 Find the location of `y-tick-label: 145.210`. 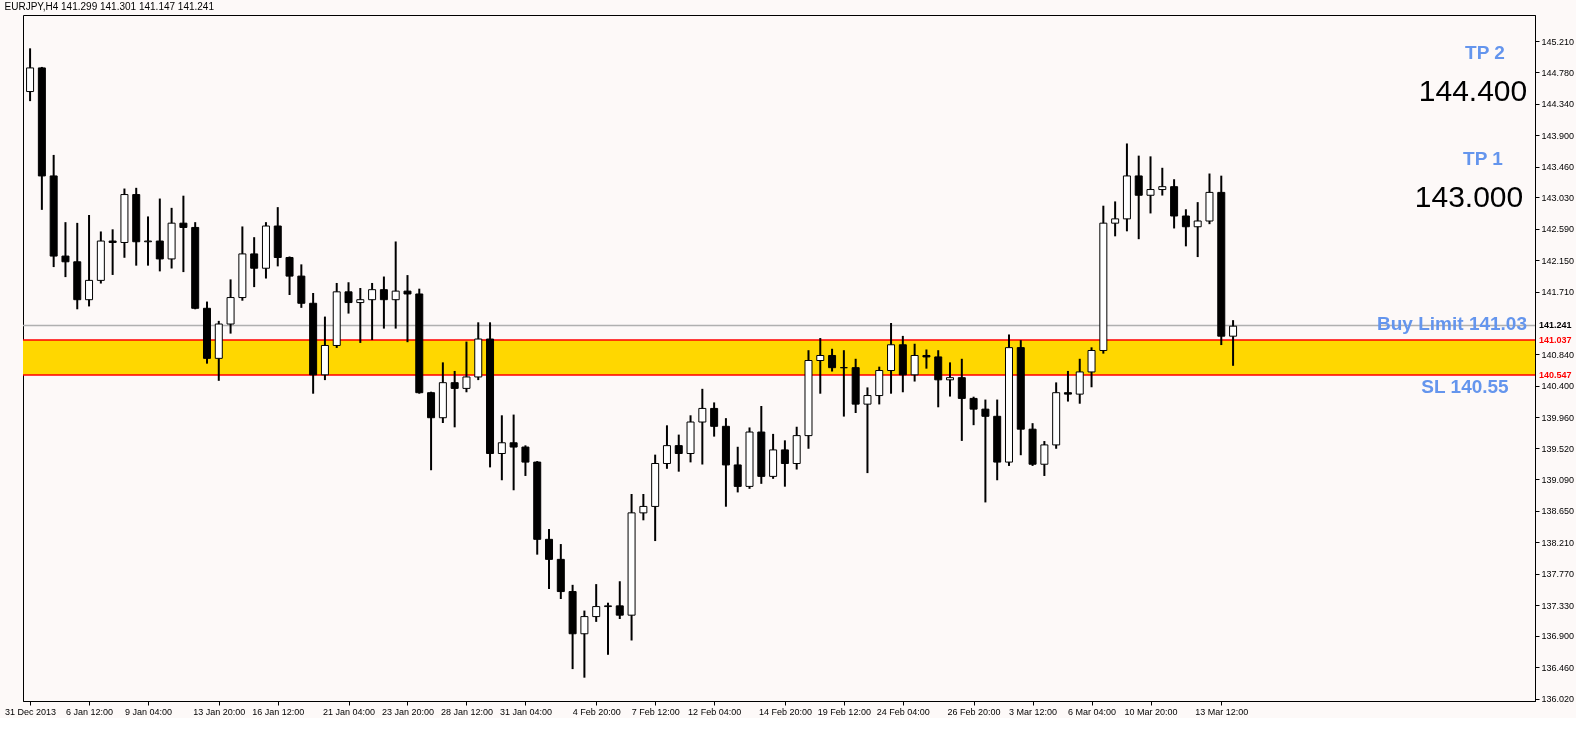

y-tick-label: 145.210 is located at coordinates (1558, 41).